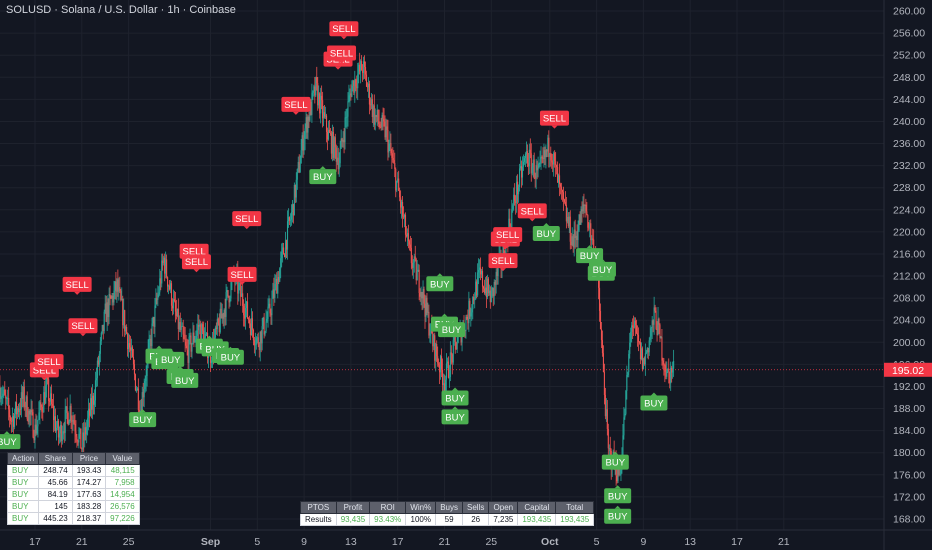 This screenshot has height=550, width=932. Describe the element at coordinates (909, 321) in the screenshot. I see `y-tick-label: 204.00` at that location.